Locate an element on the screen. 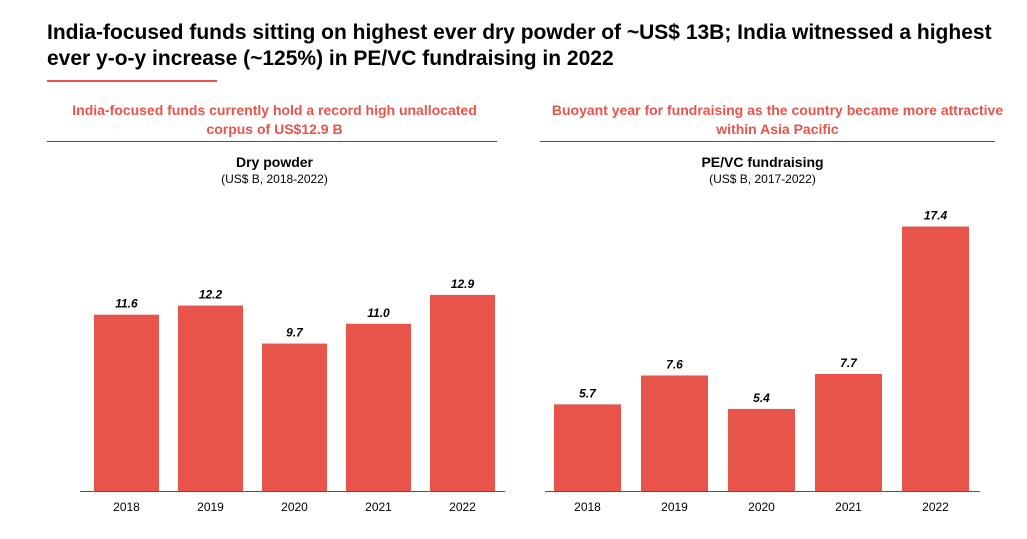 The height and width of the screenshot is (539, 1027). left-panel-divider is located at coordinates (272, 141).